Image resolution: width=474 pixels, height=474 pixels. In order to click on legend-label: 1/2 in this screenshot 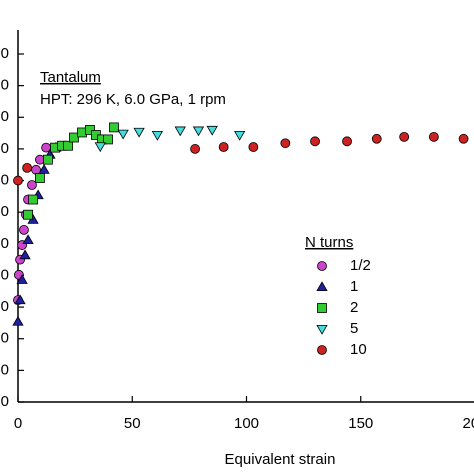, I will do `click(360, 265)`.